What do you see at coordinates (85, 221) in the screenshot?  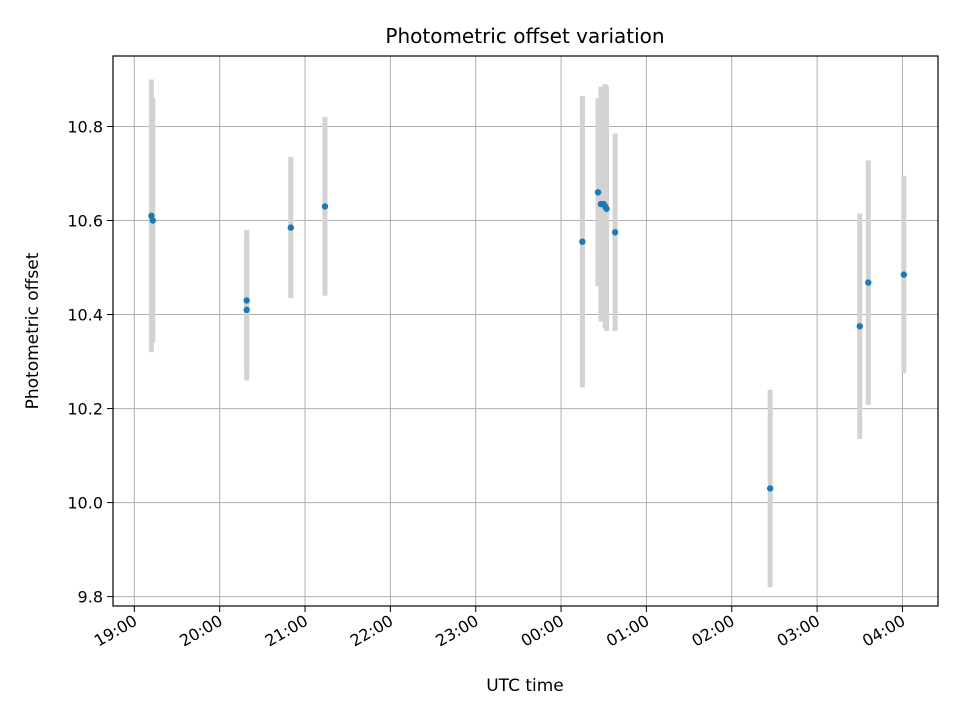 I see `y-tick-label: 10.6` at bounding box center [85, 221].